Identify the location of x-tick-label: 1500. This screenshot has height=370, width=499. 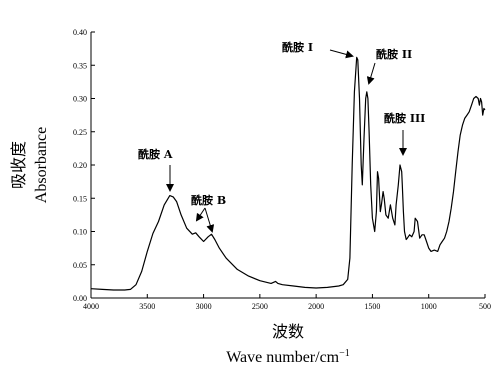
(372, 306).